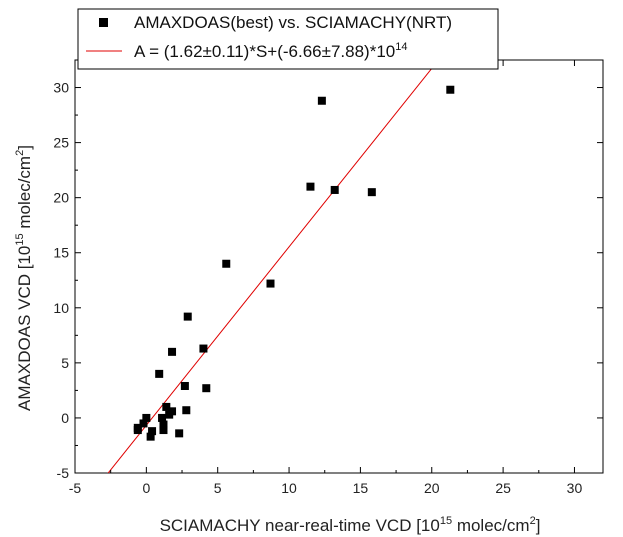 This screenshot has height=537, width=623. What do you see at coordinates (432, 488) in the screenshot?
I see `x-tick-label: 20` at bounding box center [432, 488].